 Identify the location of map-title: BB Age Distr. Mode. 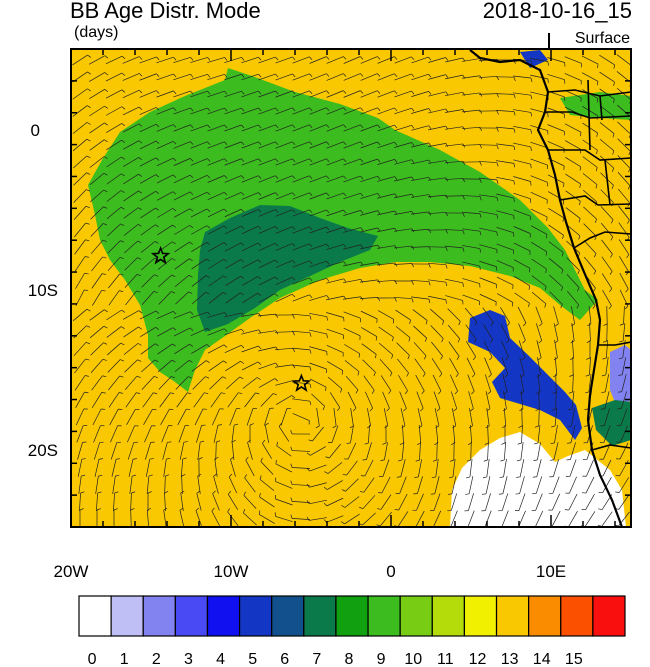
(165, 11).